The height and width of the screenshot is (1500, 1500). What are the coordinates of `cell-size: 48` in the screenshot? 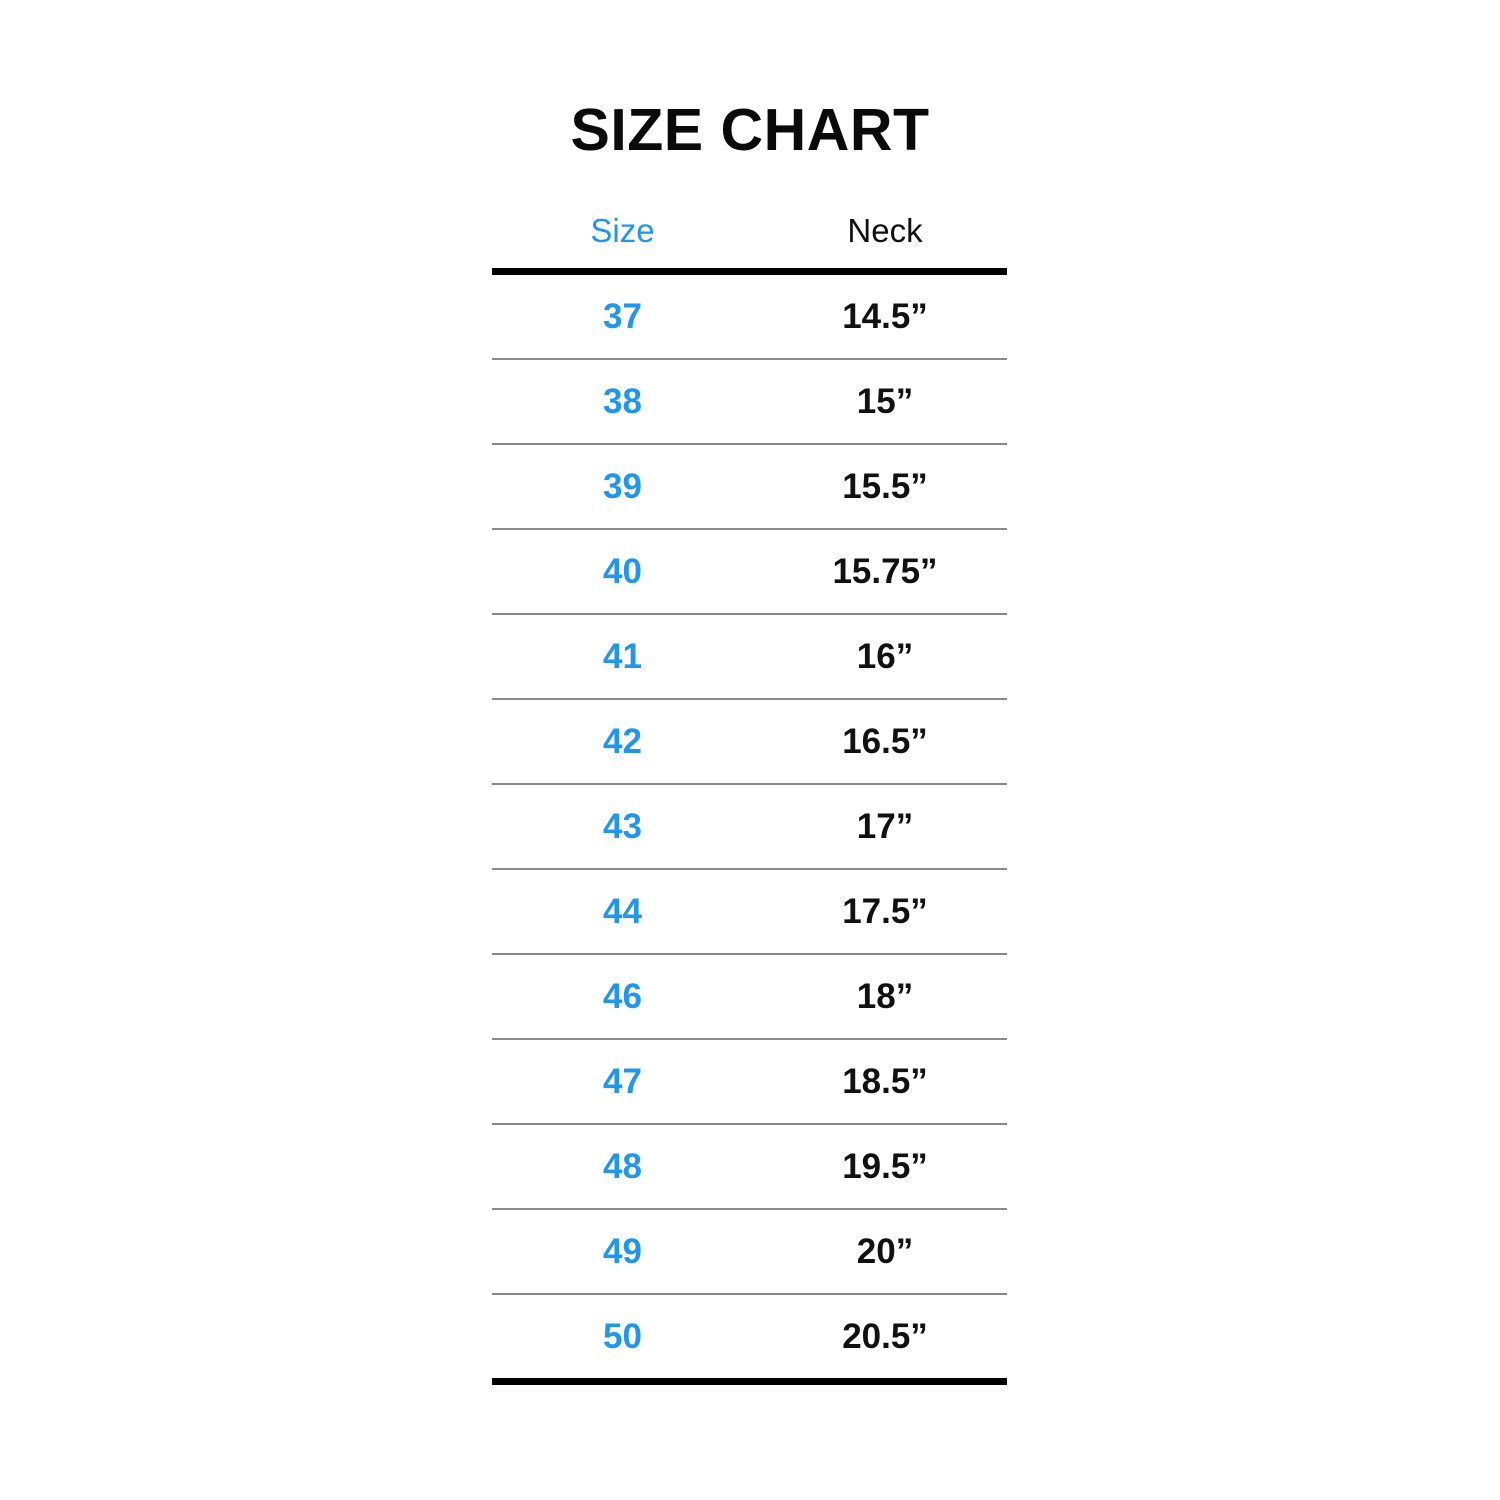 It's located at (622, 1166).